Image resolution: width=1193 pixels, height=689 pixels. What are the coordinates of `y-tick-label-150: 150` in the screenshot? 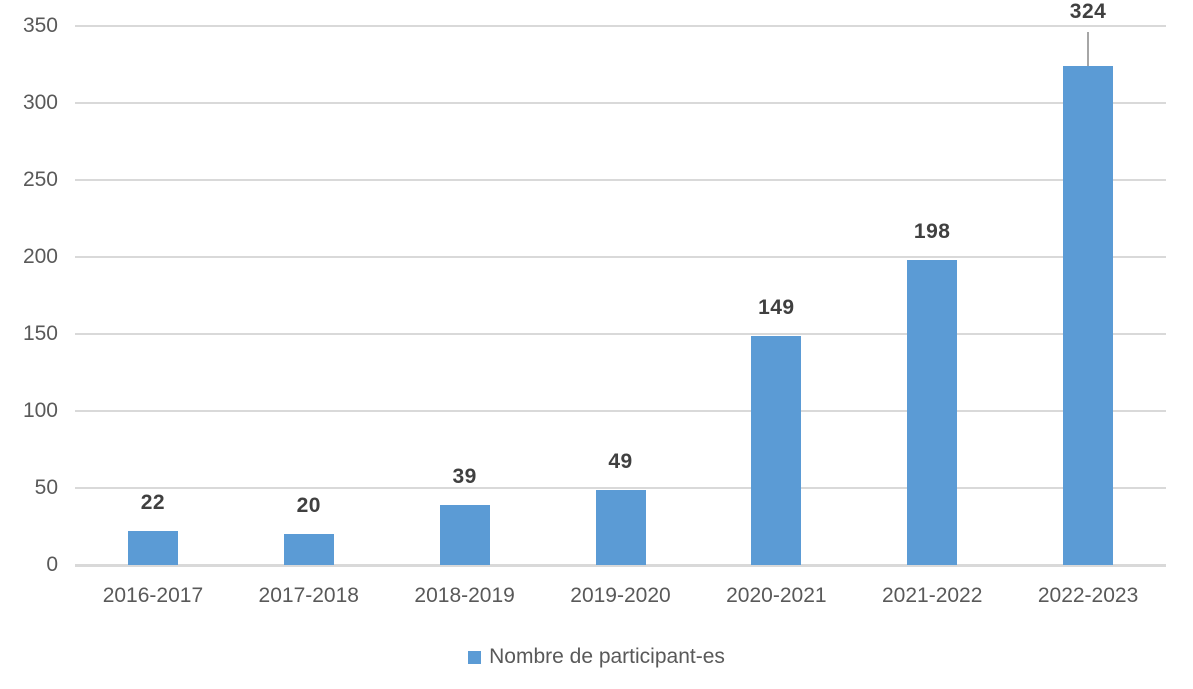 It's located at (40, 333).